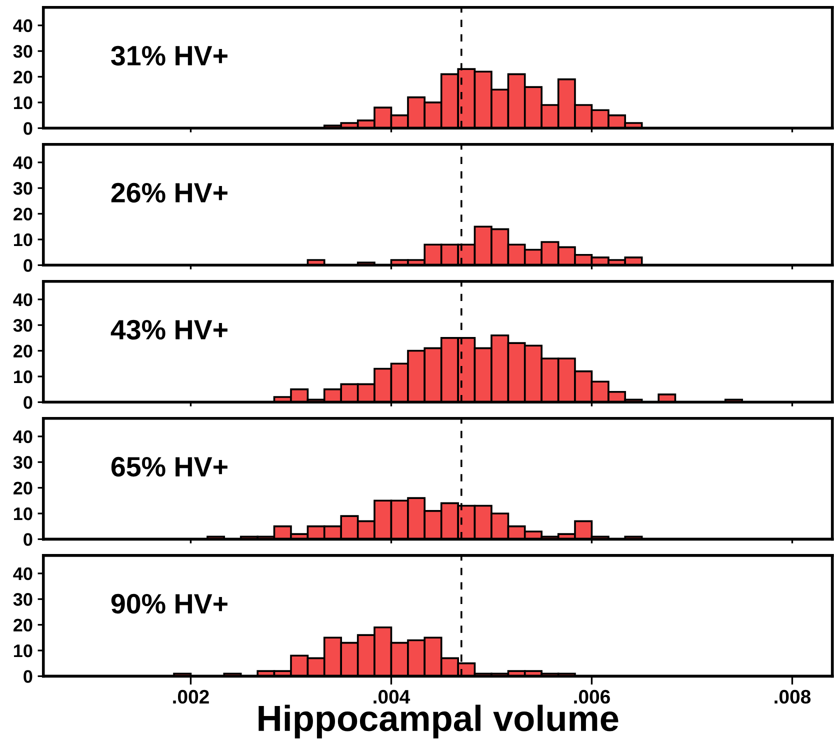 The width and height of the screenshot is (834, 739). What do you see at coordinates (169, 192) in the screenshot?
I see `annotation: 26% HV+` at bounding box center [169, 192].